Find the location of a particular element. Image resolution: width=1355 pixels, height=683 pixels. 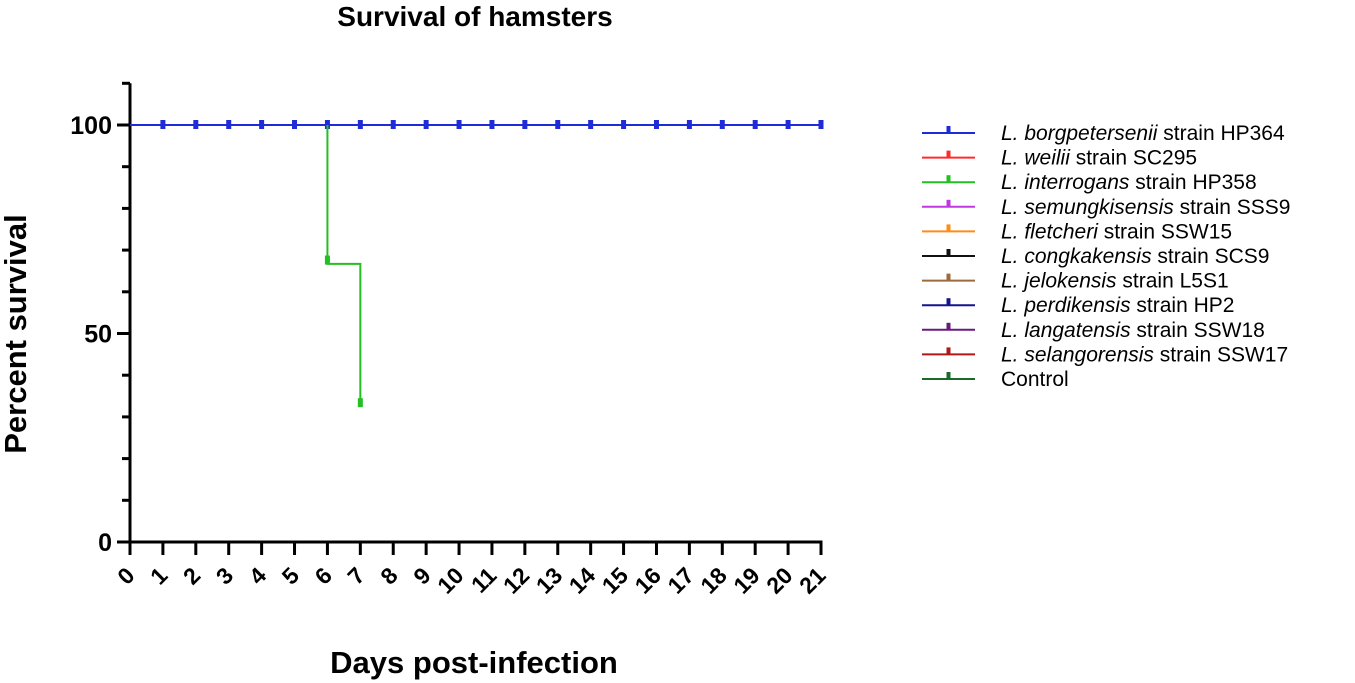

legend-label: L. weilii strain SC295 is located at coordinates (1099, 158).